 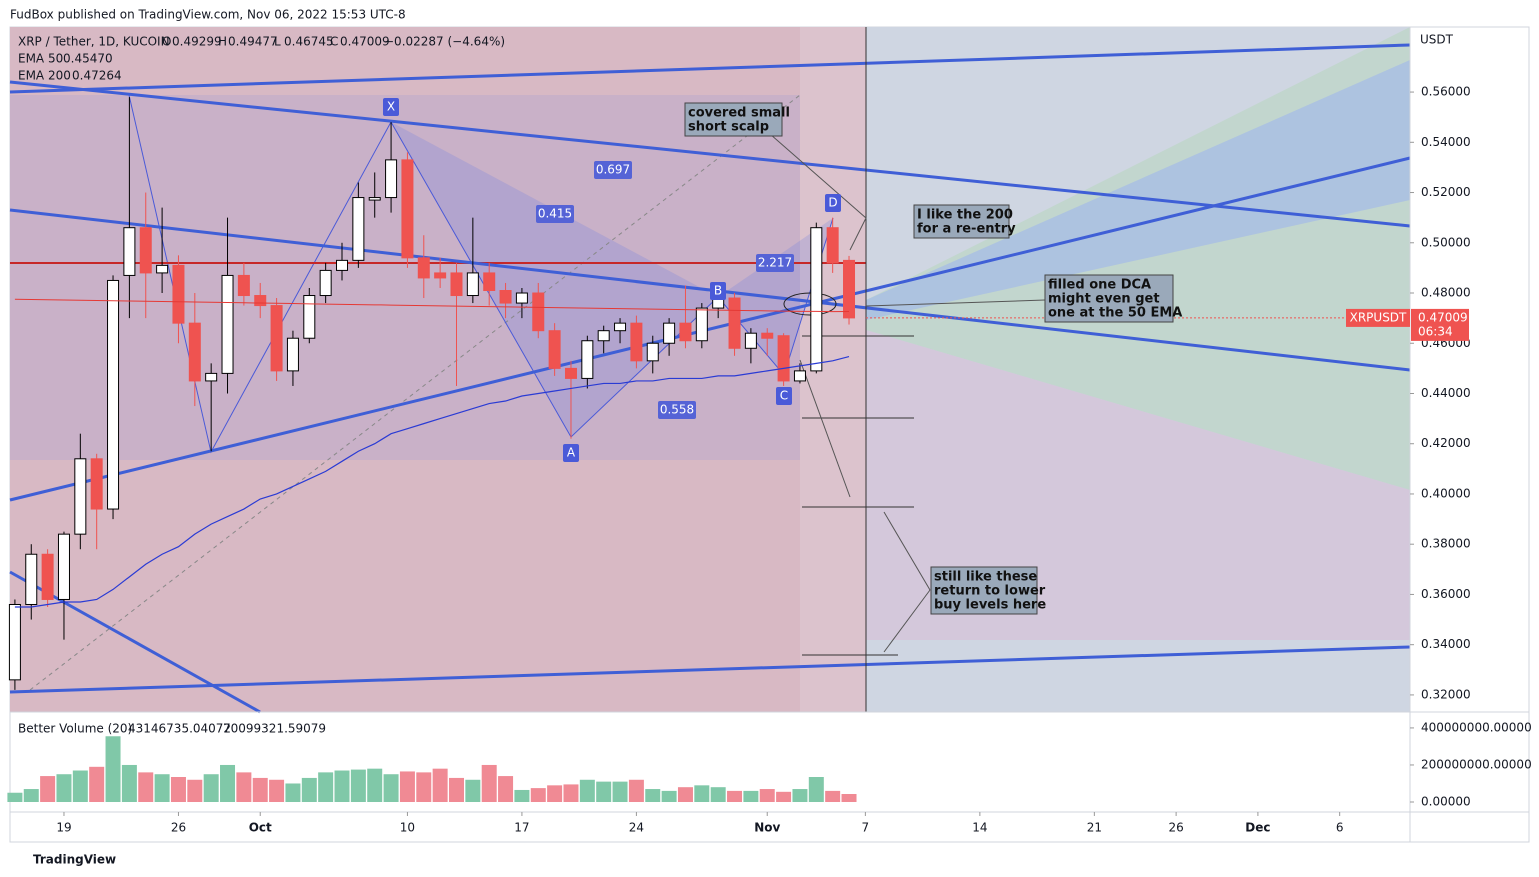 I want to click on volume-tick-label: 0.00000, so click(x=1446, y=802).